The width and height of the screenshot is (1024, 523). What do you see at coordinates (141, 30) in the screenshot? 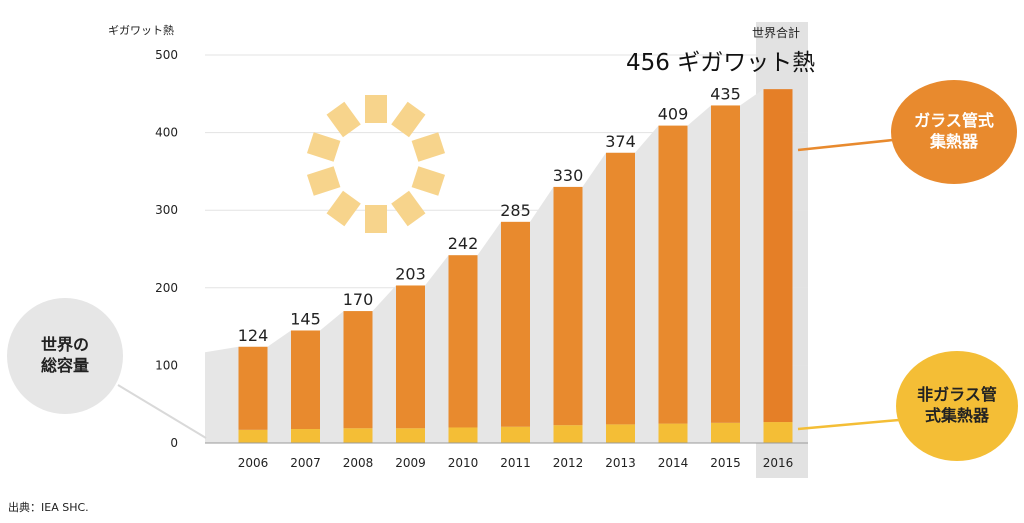
I see `y-axis-unit: ギガワット熱` at bounding box center [141, 30].